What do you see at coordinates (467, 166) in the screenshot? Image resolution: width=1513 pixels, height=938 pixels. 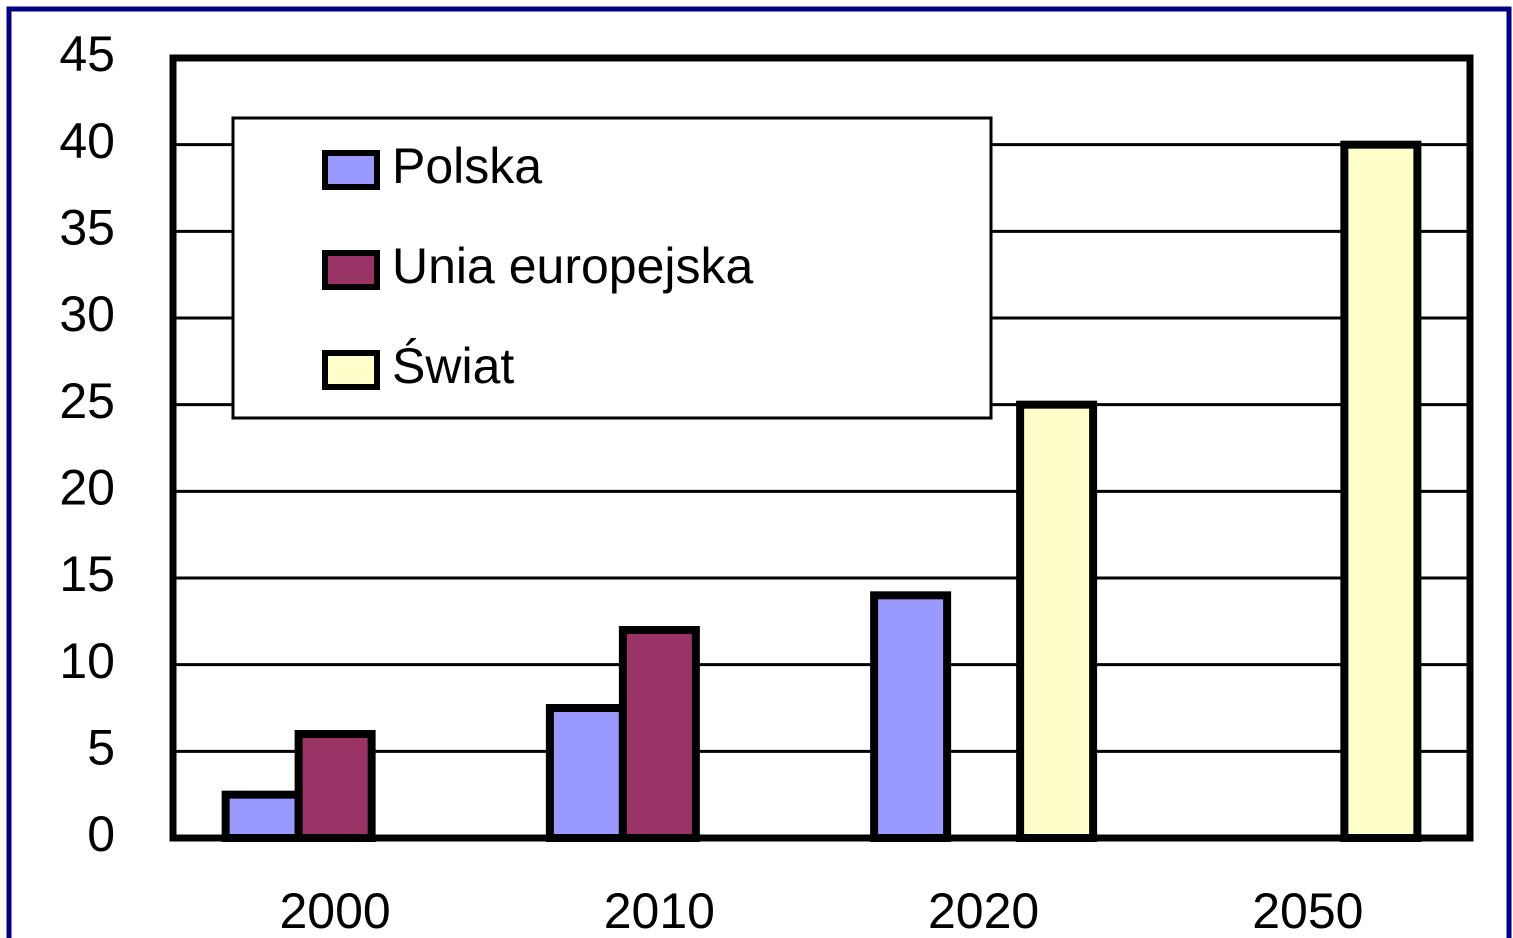 I see `legend-label: Polska` at bounding box center [467, 166].